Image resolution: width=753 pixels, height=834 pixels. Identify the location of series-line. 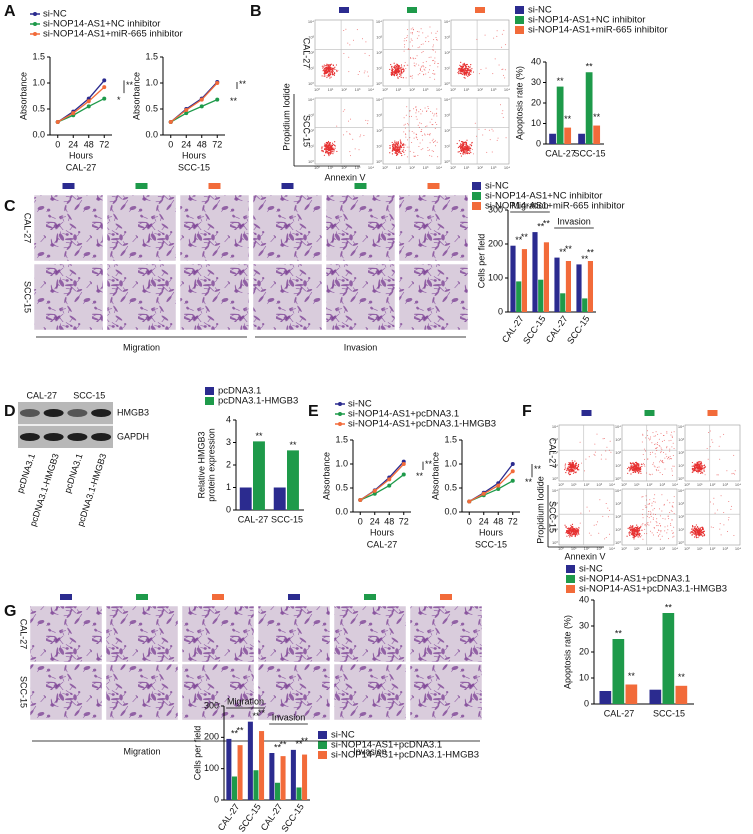
(491, 482).